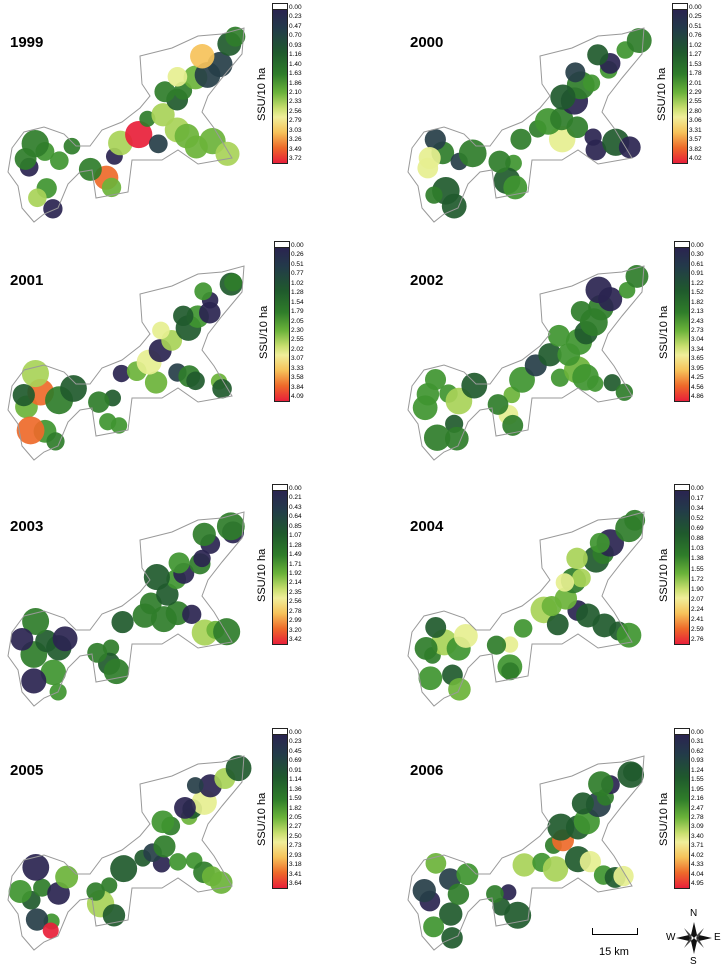 Image resolution: width=723 pixels, height=969 pixels. I want to click on legend-tick-label: 1.28, so click(297, 293).